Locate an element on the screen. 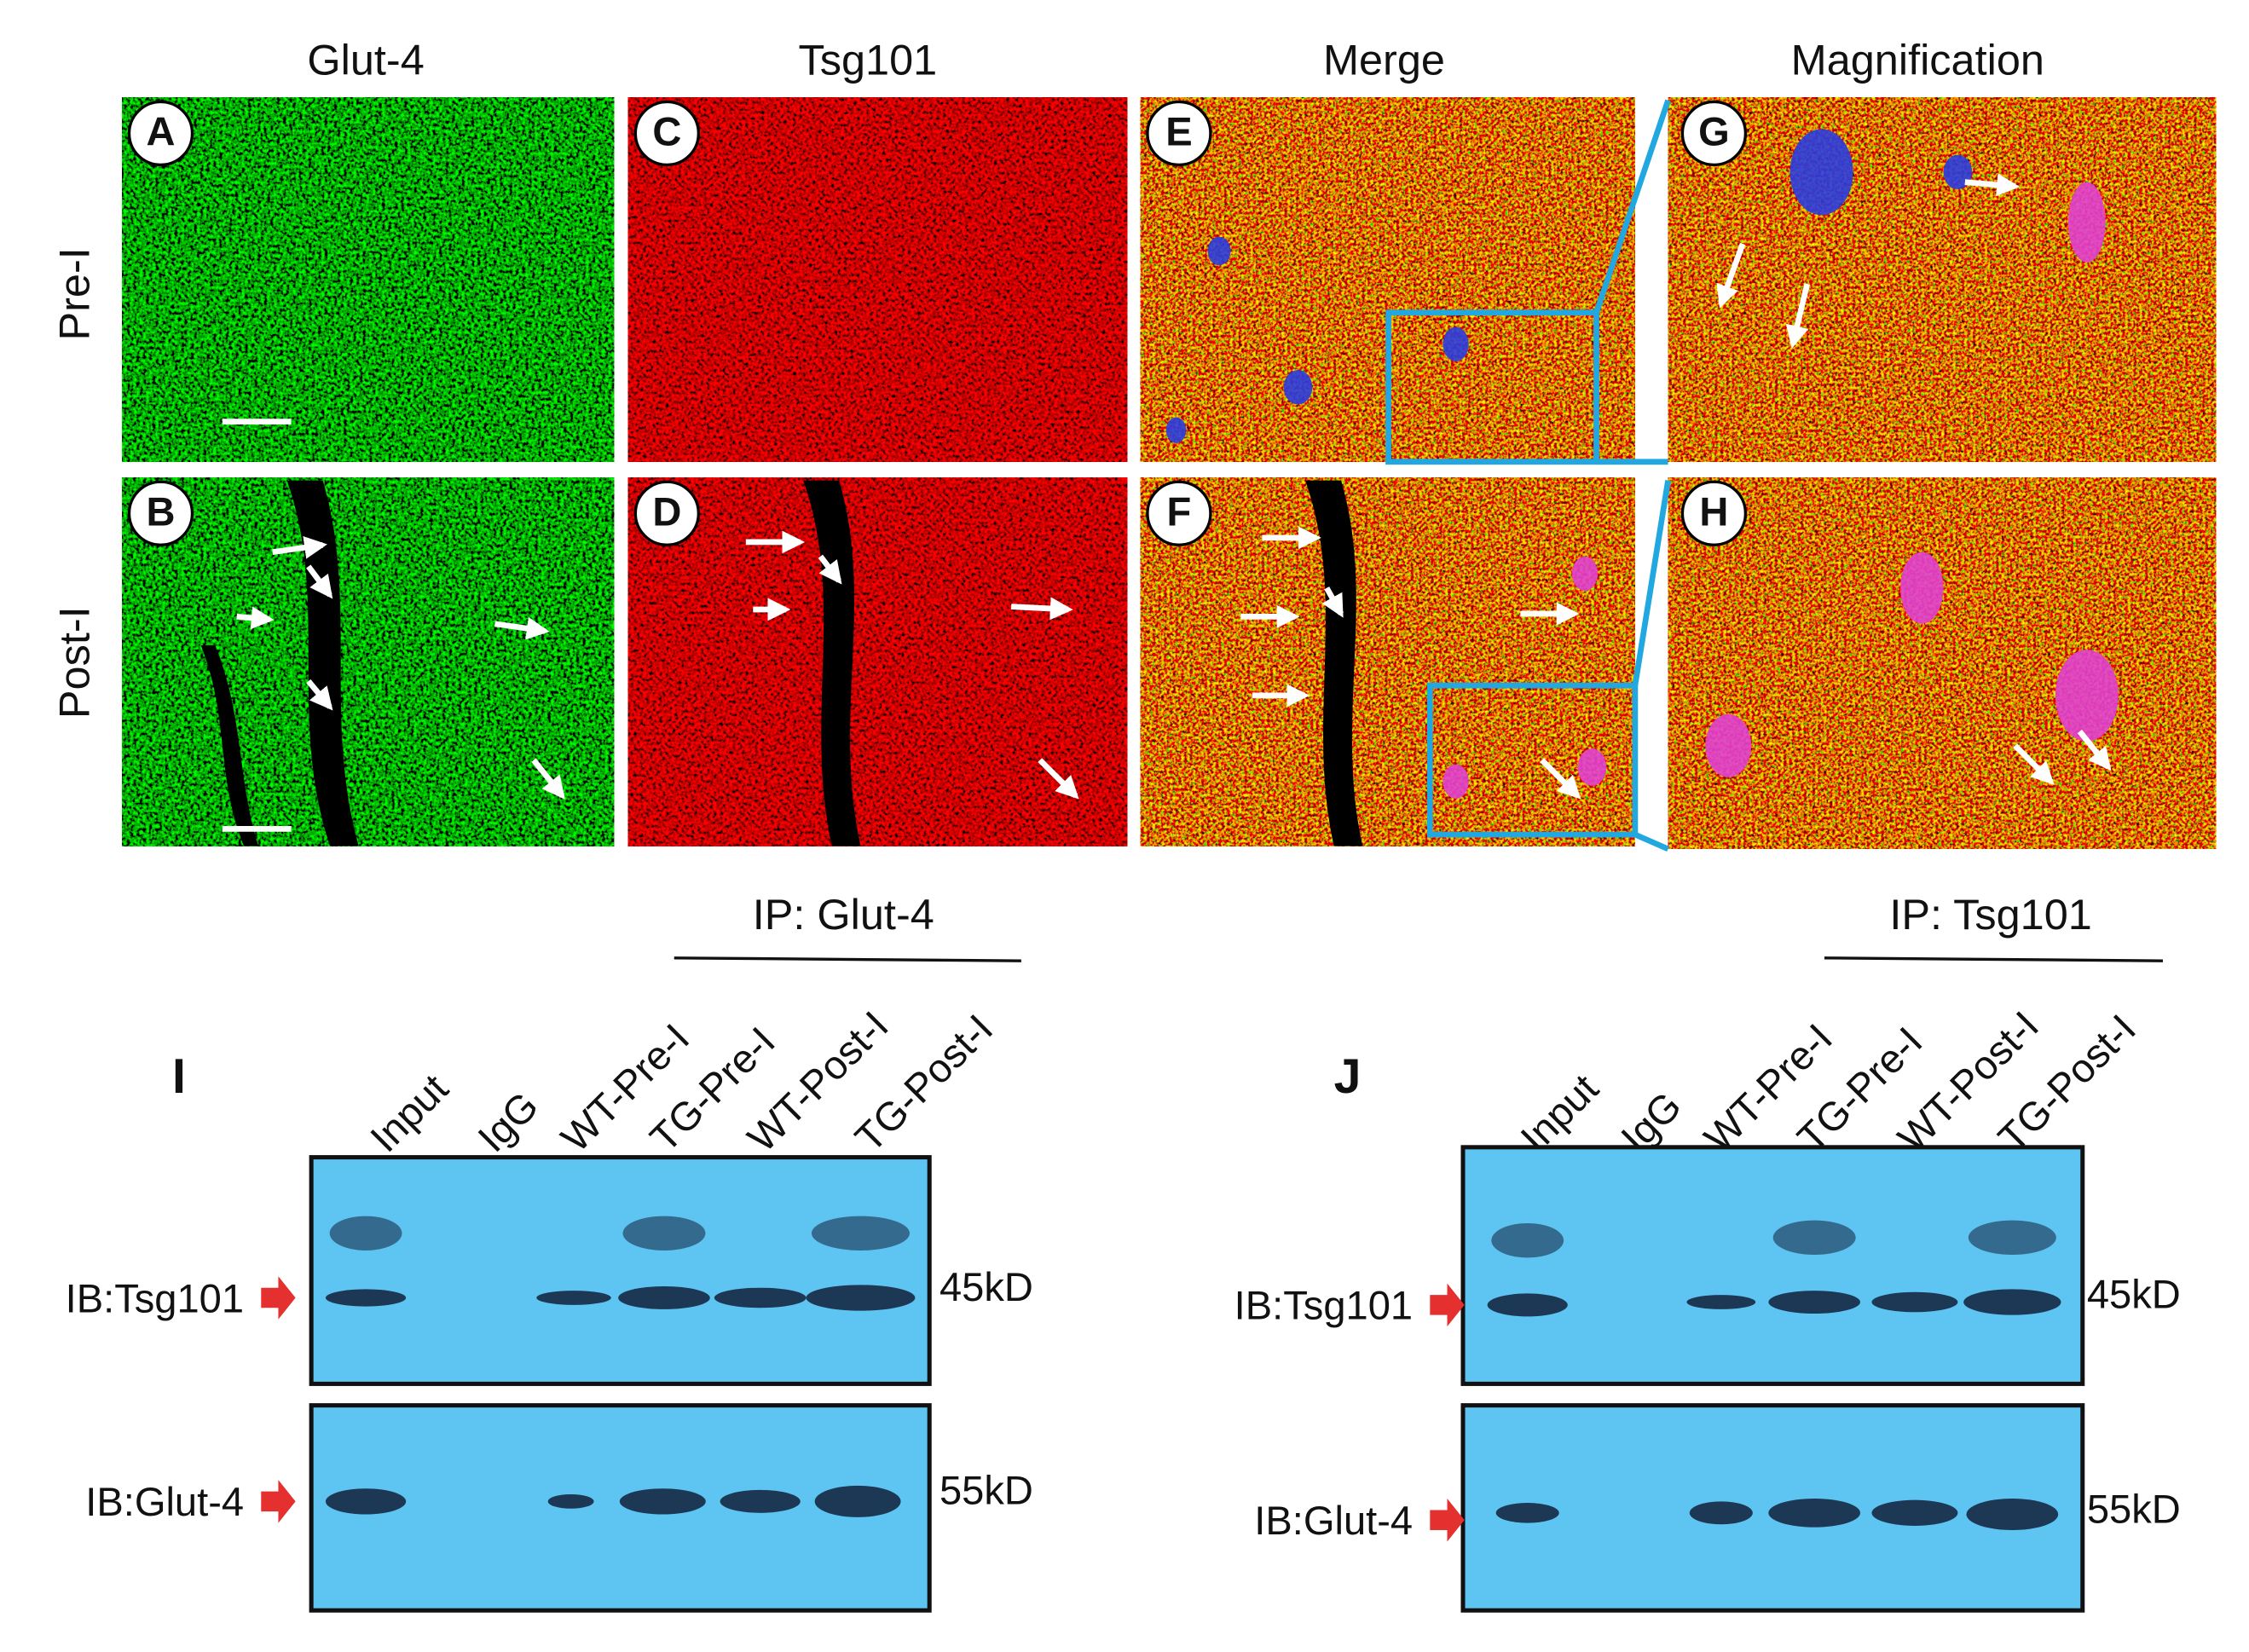  lane-label: Input is located at coordinates (409, 1113).